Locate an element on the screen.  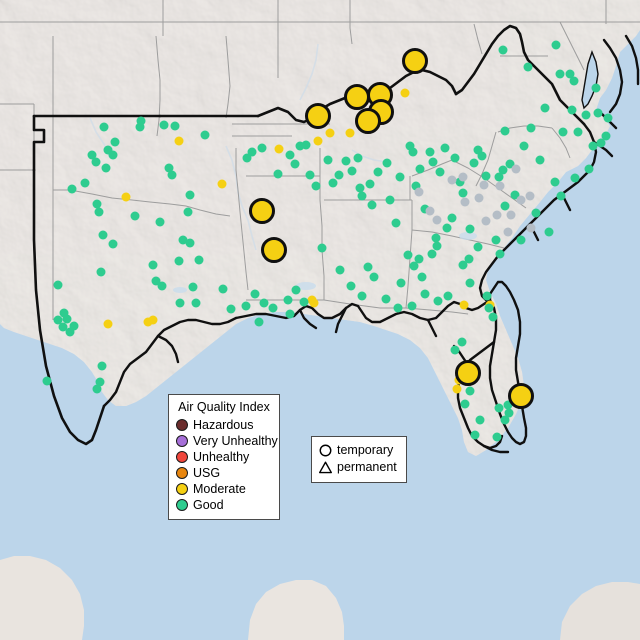
legend-item-usg: USG is located at coordinates (224, 473).